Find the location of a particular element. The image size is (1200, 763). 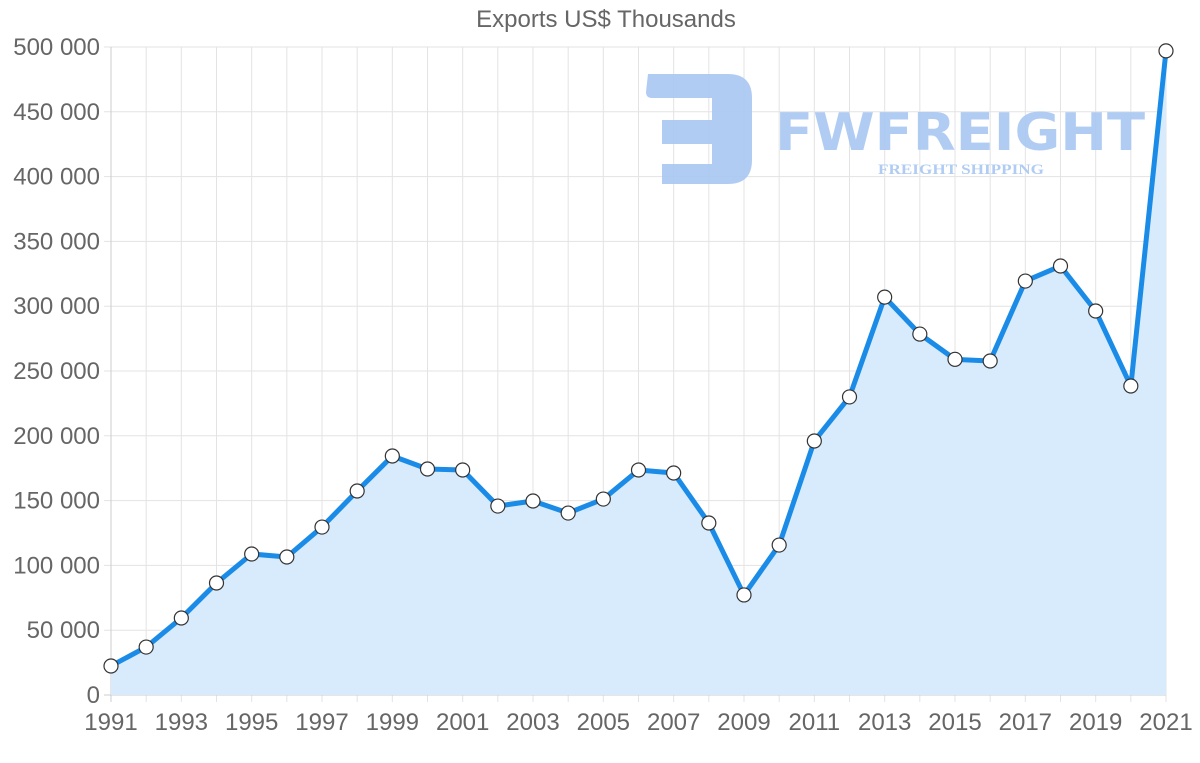

x-tick-label: 2019 is located at coordinates (1095, 722).